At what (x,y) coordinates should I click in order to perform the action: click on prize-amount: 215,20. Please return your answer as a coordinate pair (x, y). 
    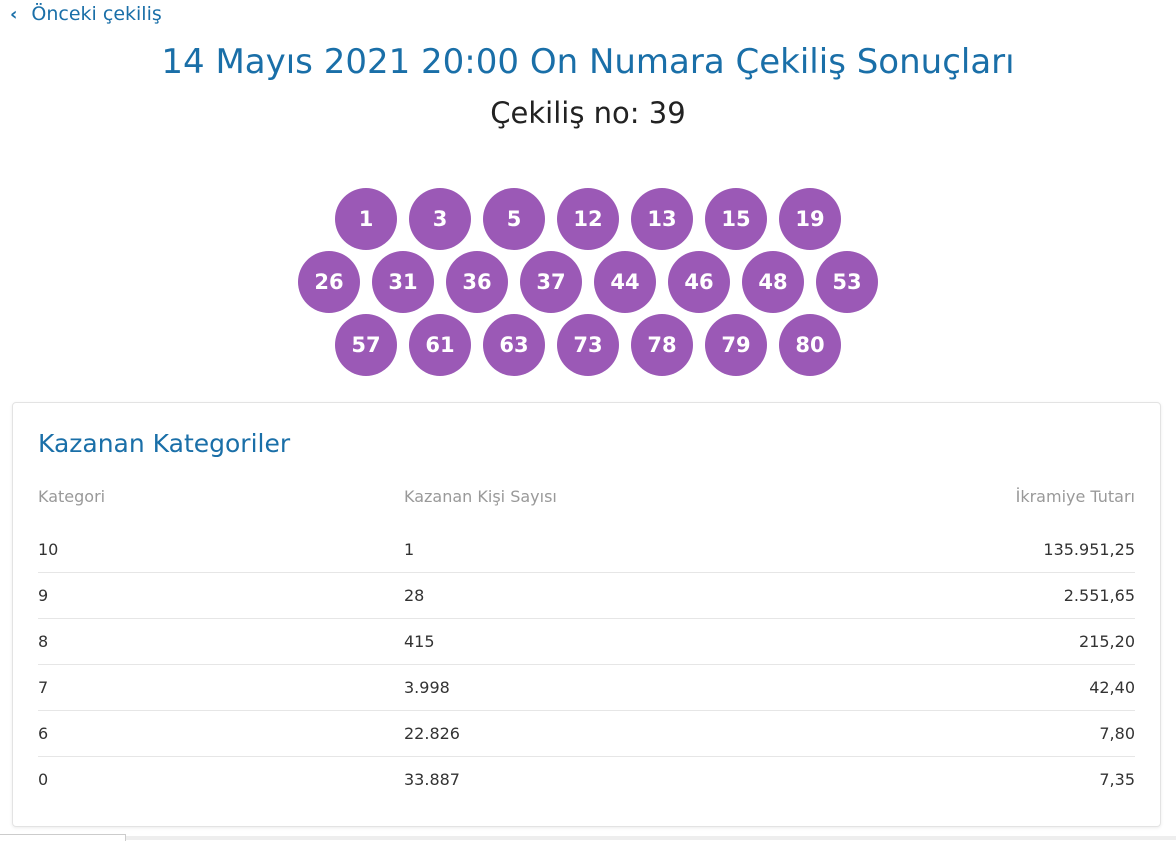
    Looking at the image, I should click on (974, 641).